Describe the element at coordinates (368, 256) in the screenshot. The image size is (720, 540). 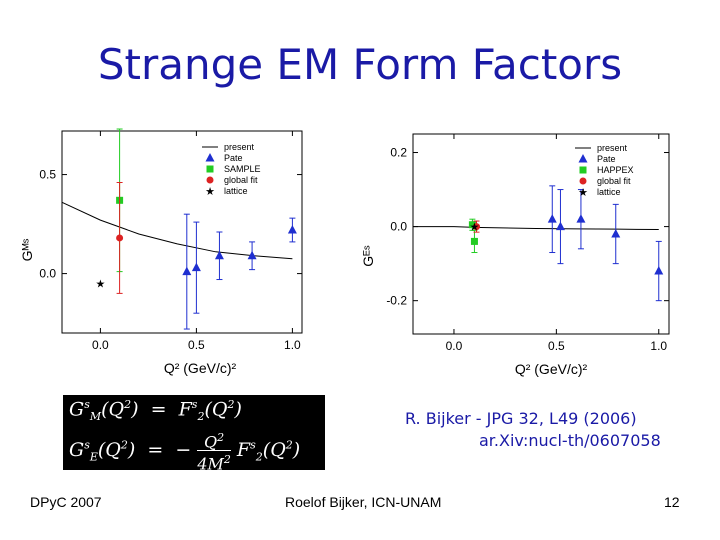
I see `y-axis-title: Gᴱˢ` at that location.